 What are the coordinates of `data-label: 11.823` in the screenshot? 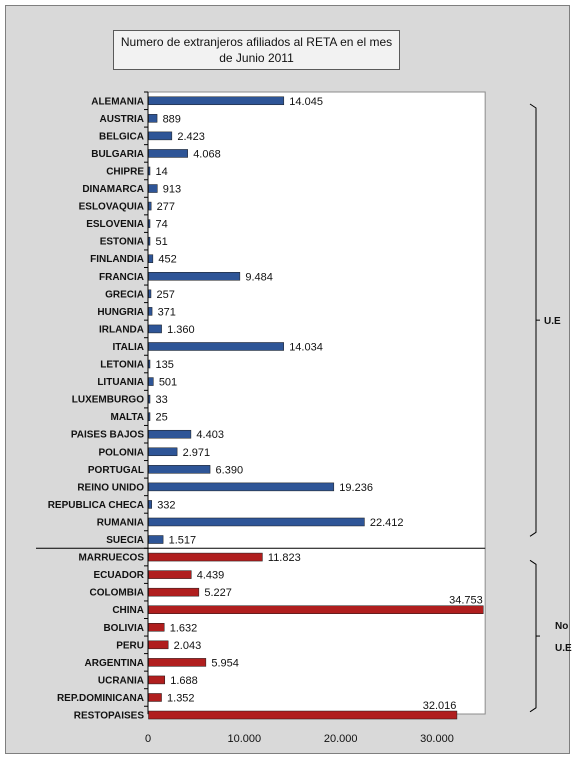 It's located at (284, 558).